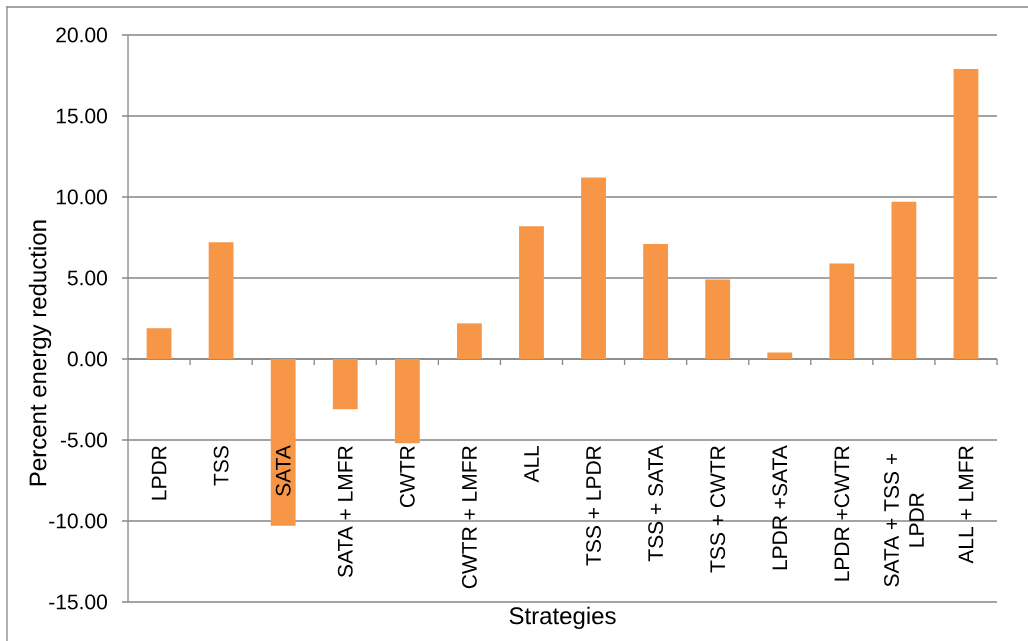 The height and width of the screenshot is (641, 1028). Describe the element at coordinates (966, 505) in the screenshot. I see `x-tick-label: ALL + LMFR` at that location.